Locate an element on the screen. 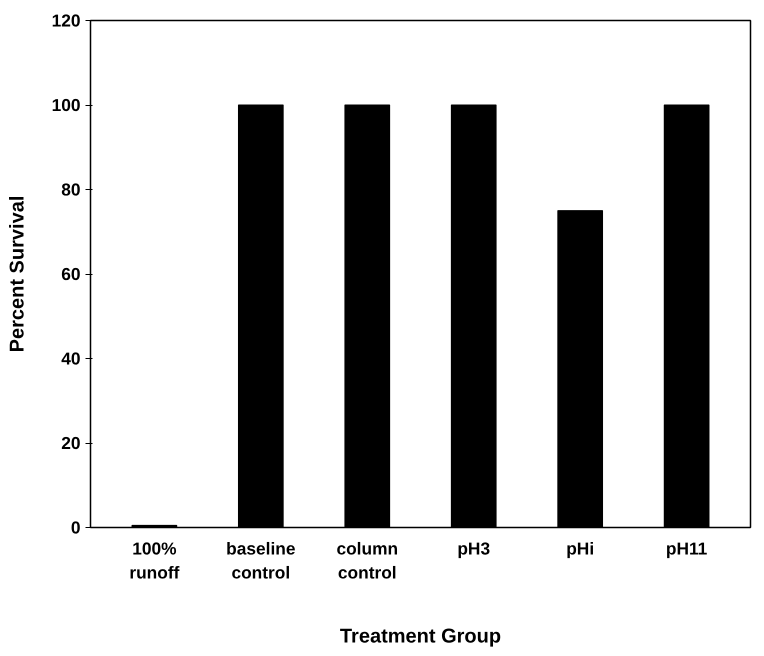 This screenshot has width=764, height=656. y-tick-label: 100 is located at coordinates (66, 105).